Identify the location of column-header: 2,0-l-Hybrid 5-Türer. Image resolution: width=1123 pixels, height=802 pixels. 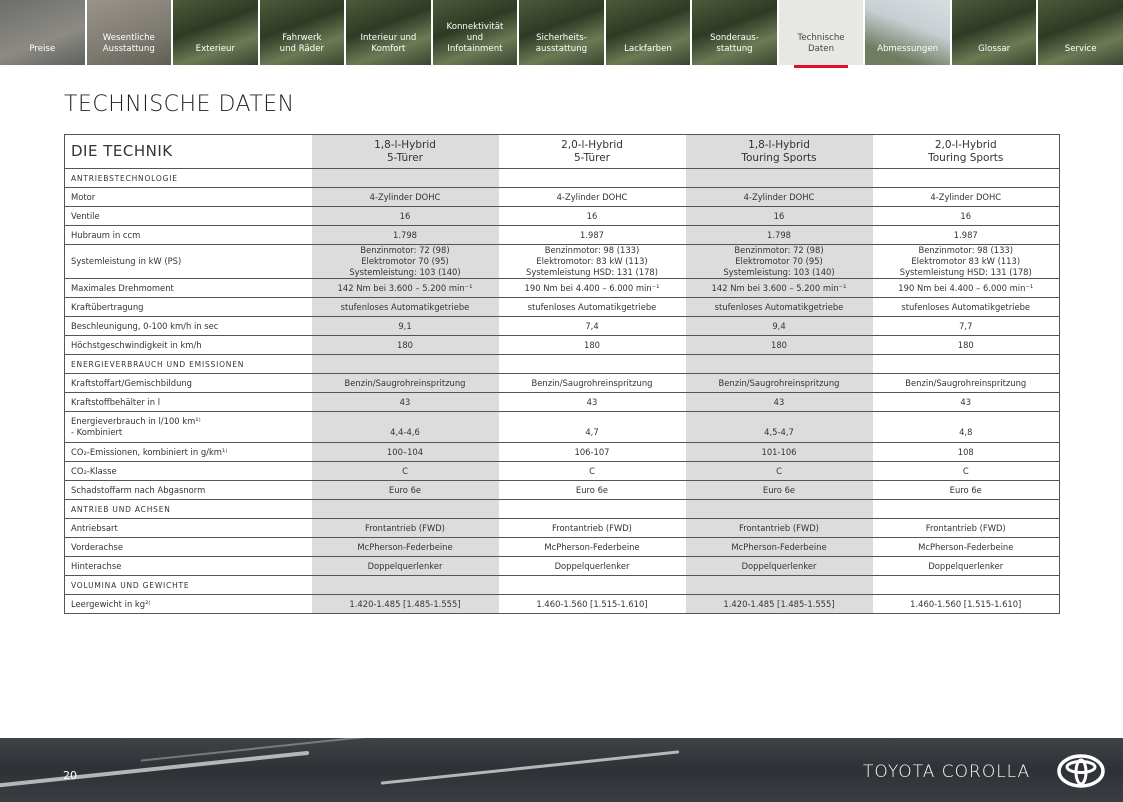
(592, 151).